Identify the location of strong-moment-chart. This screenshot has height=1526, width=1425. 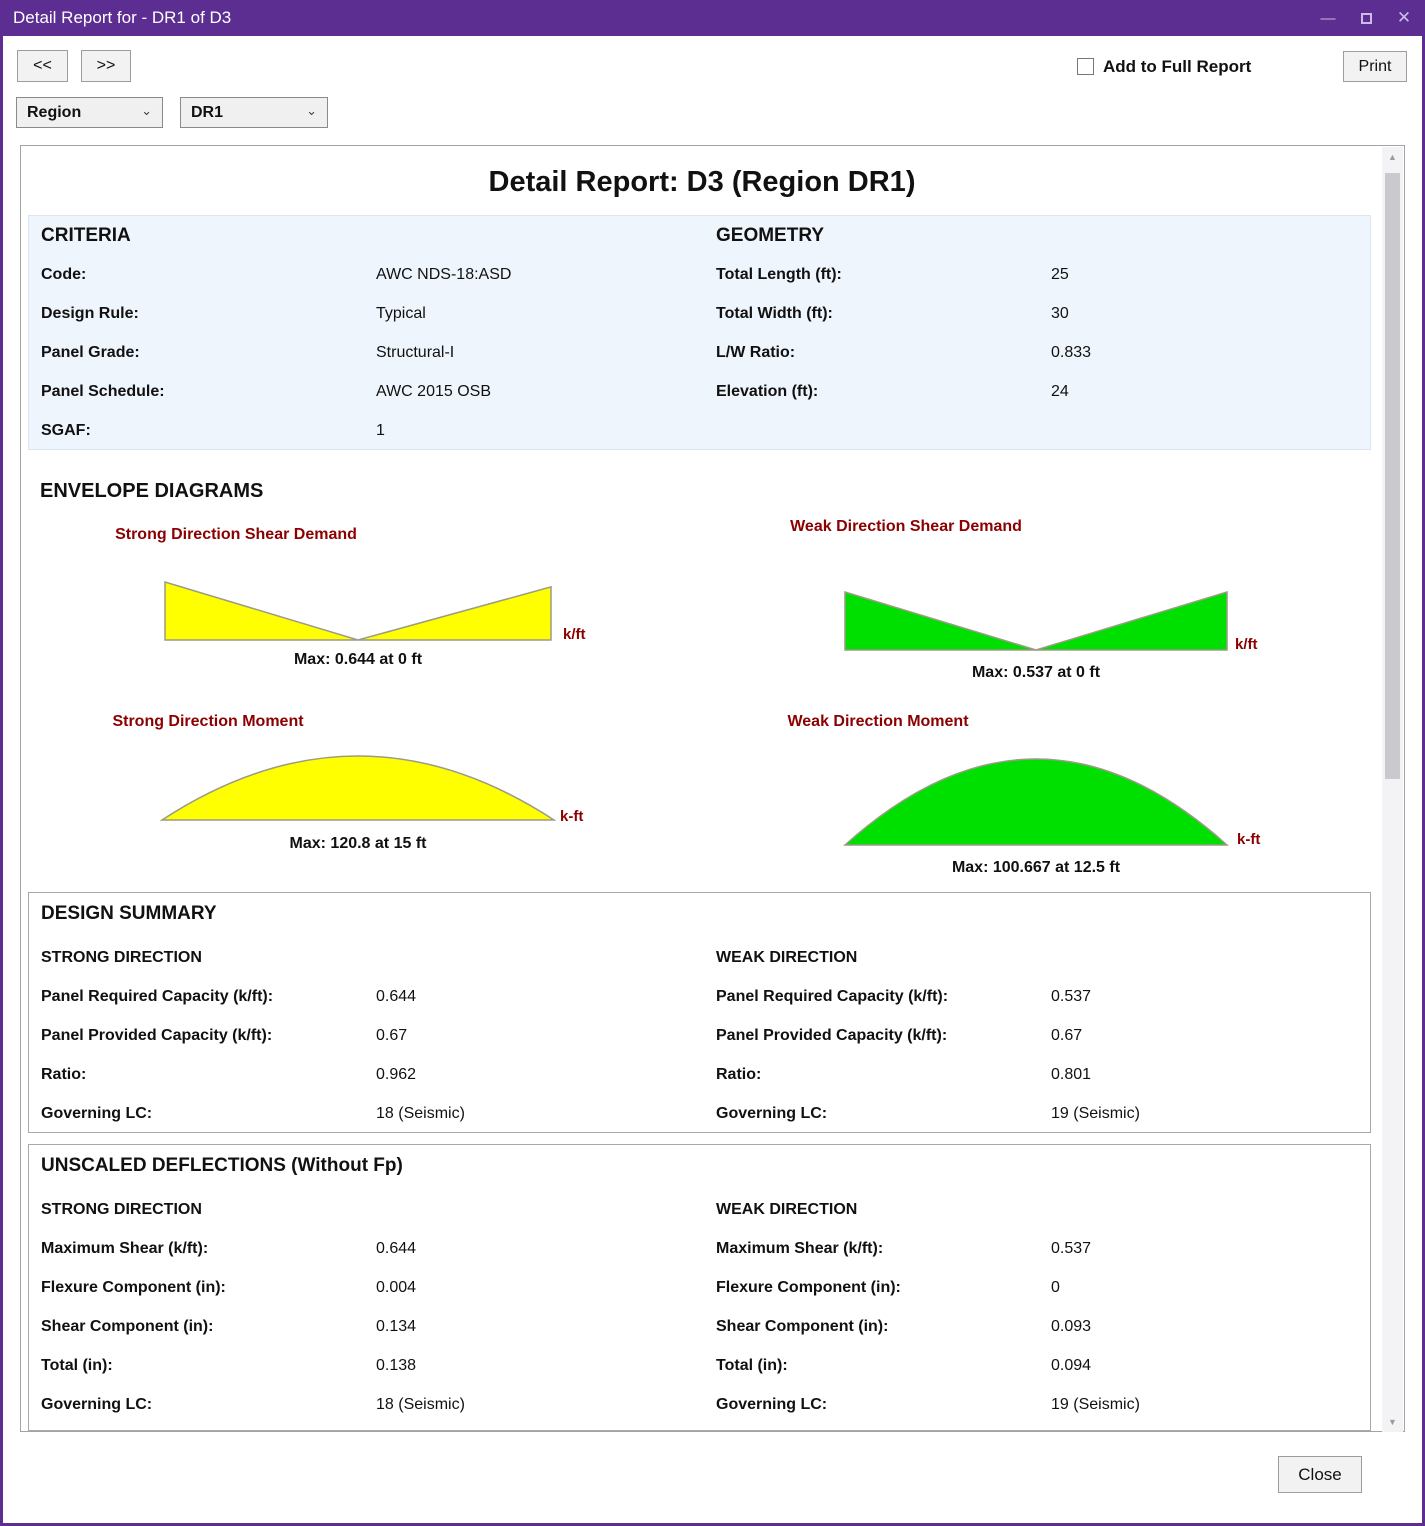
(358, 788).